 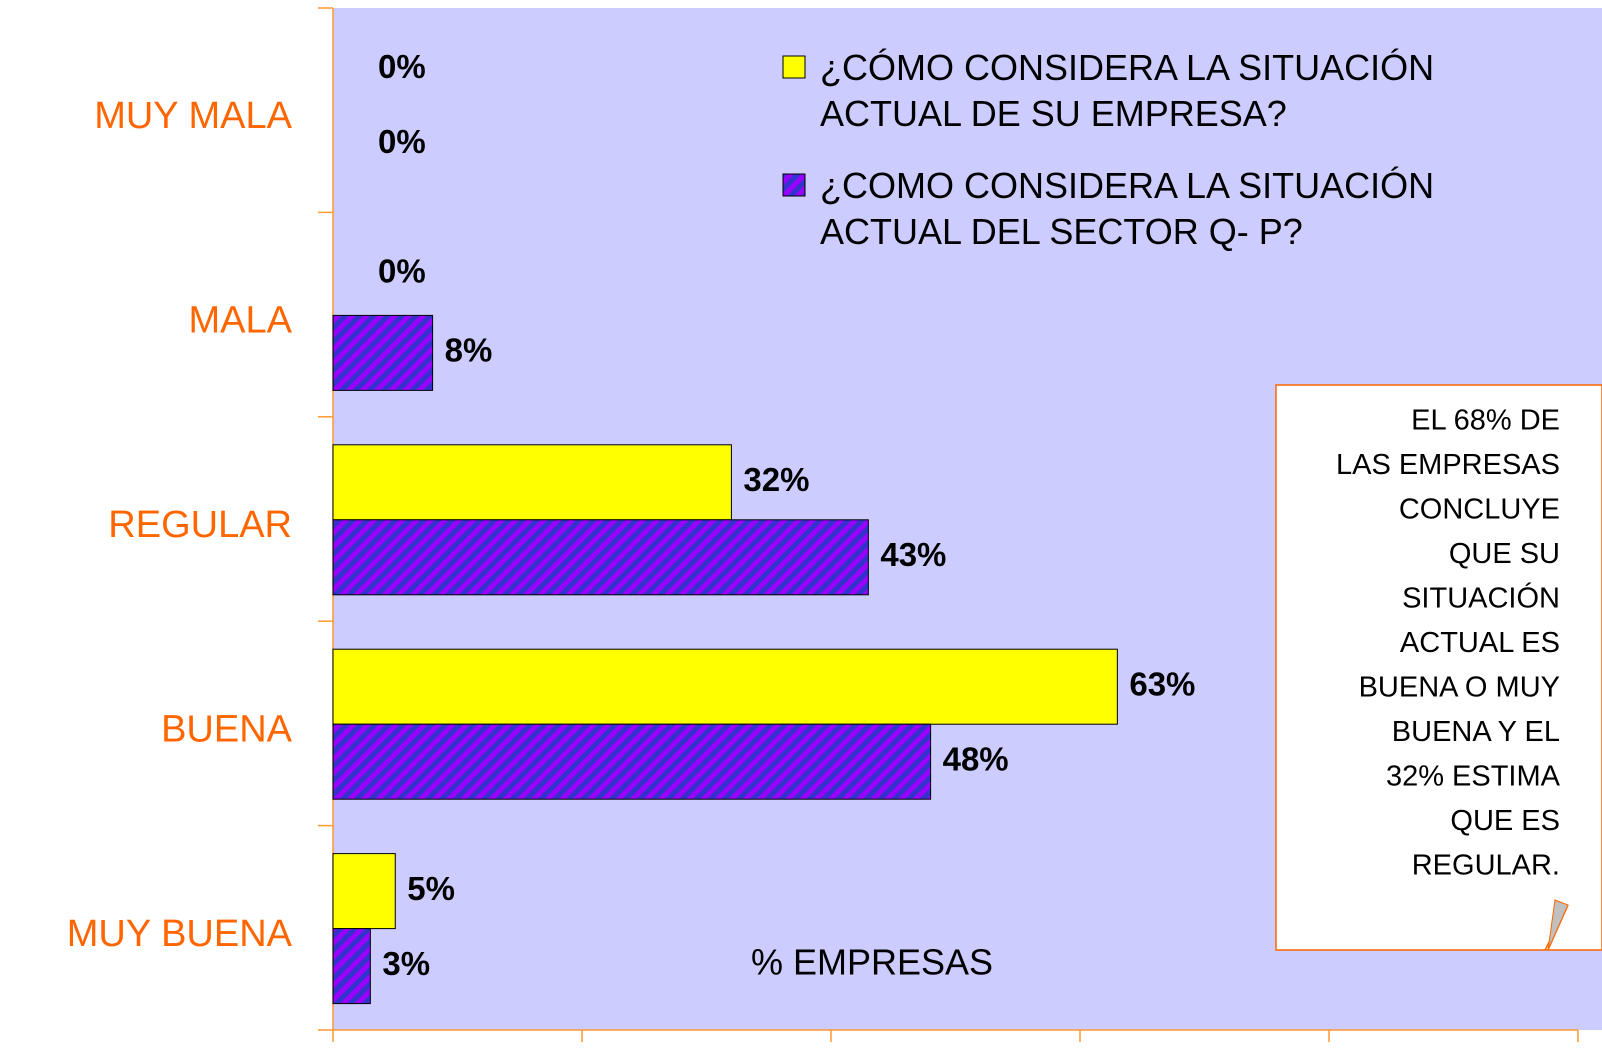 What do you see at coordinates (200, 525) in the screenshot?
I see `category-label: REGULAR` at bounding box center [200, 525].